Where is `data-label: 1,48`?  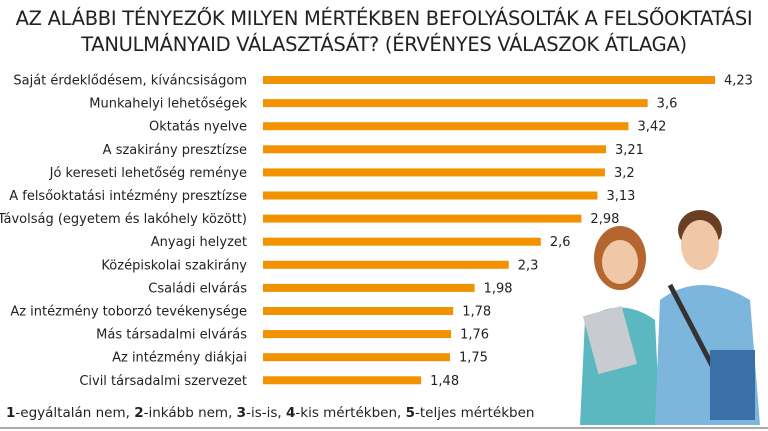
data-label: 1,48 is located at coordinates (444, 381).